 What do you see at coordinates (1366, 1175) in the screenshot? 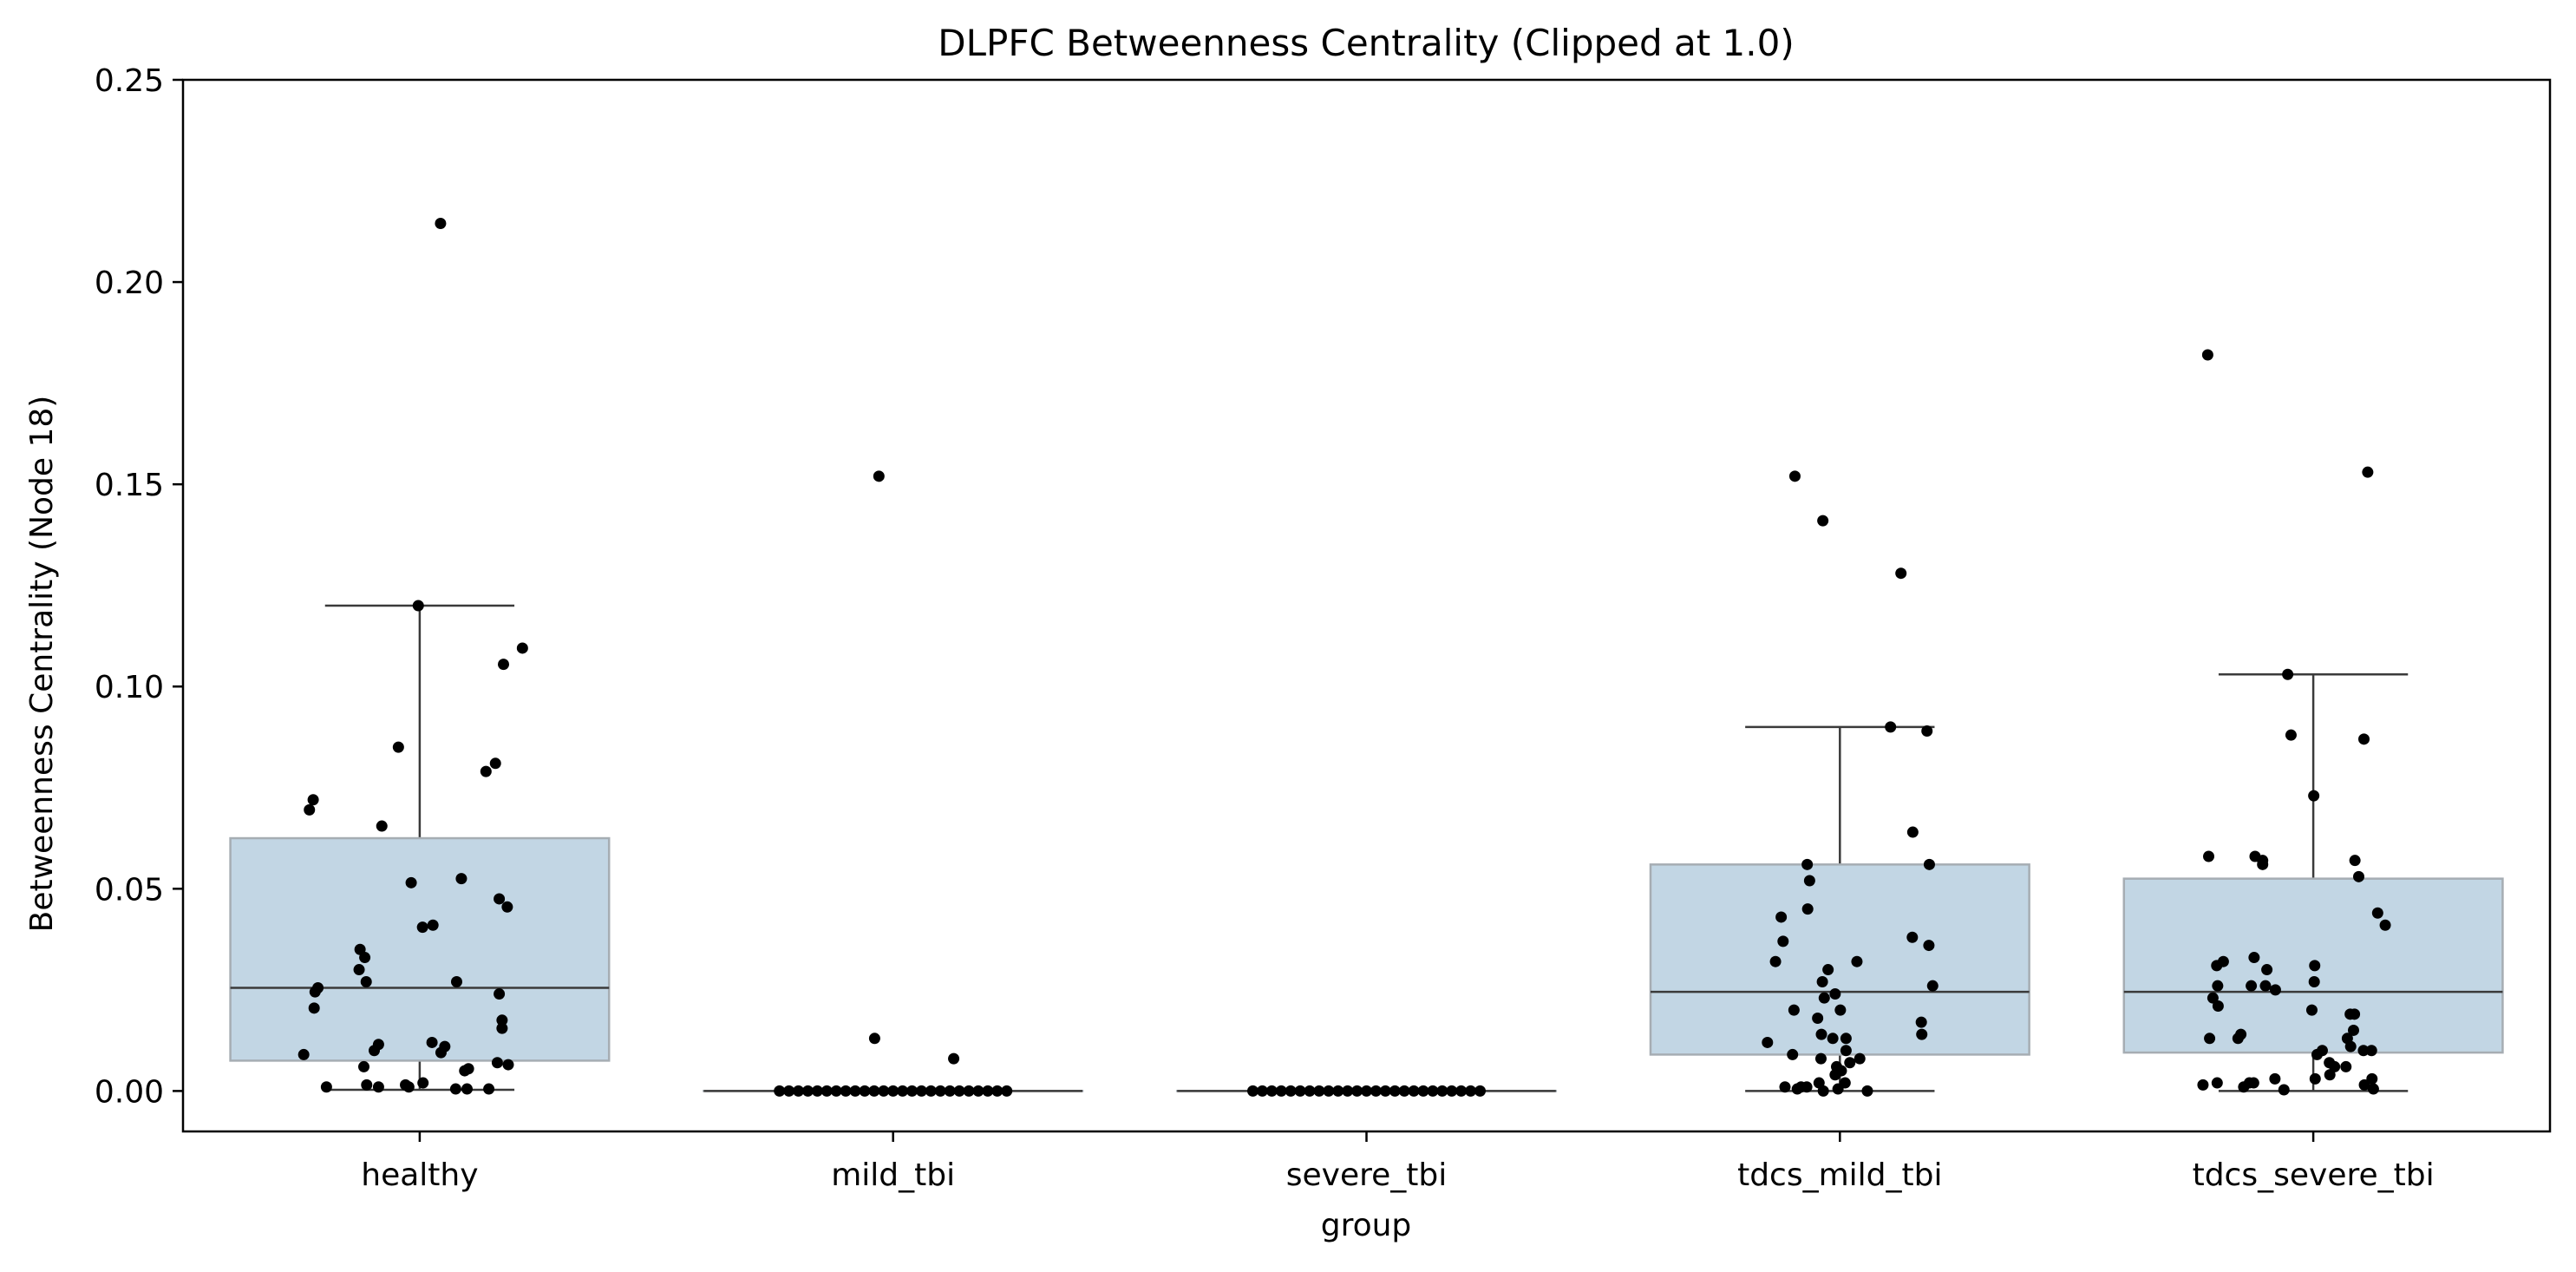
I see `x-tick-label: severe_tbi` at bounding box center [1366, 1175].